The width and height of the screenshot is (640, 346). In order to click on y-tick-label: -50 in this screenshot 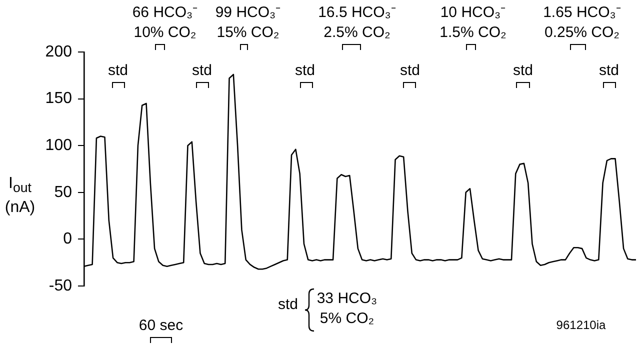, I will do `click(60, 285)`.